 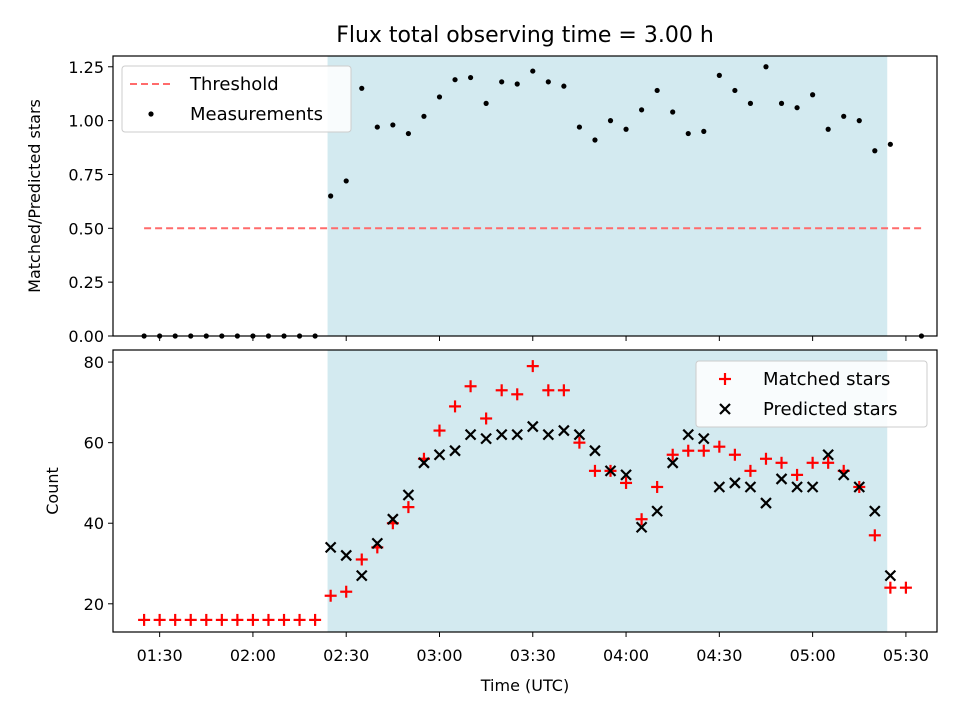 What do you see at coordinates (346, 655) in the screenshot?
I see `bottom-x-tick-label: 02:30` at bounding box center [346, 655].